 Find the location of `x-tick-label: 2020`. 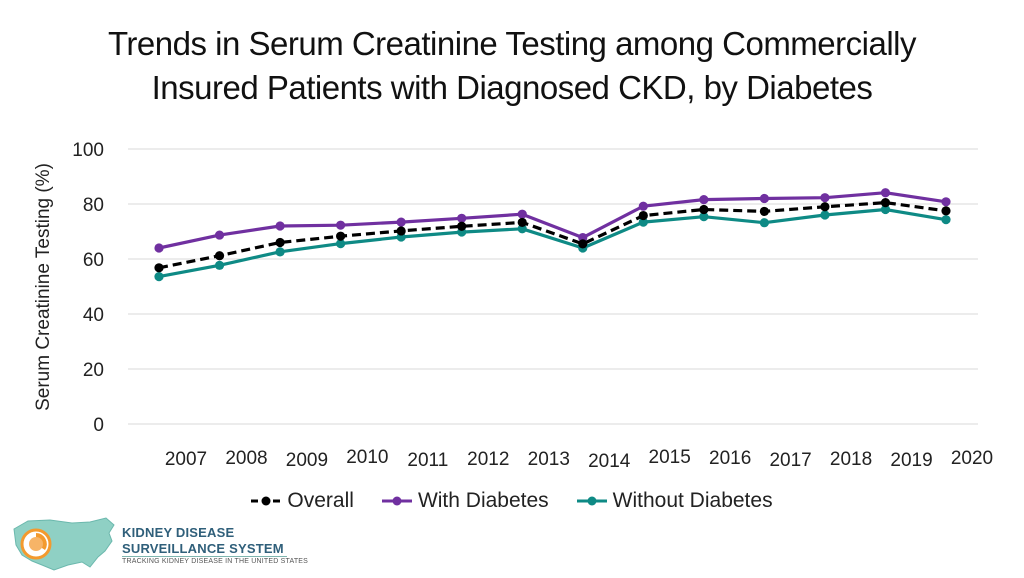

x-tick-label: 2020 is located at coordinates (972, 458).